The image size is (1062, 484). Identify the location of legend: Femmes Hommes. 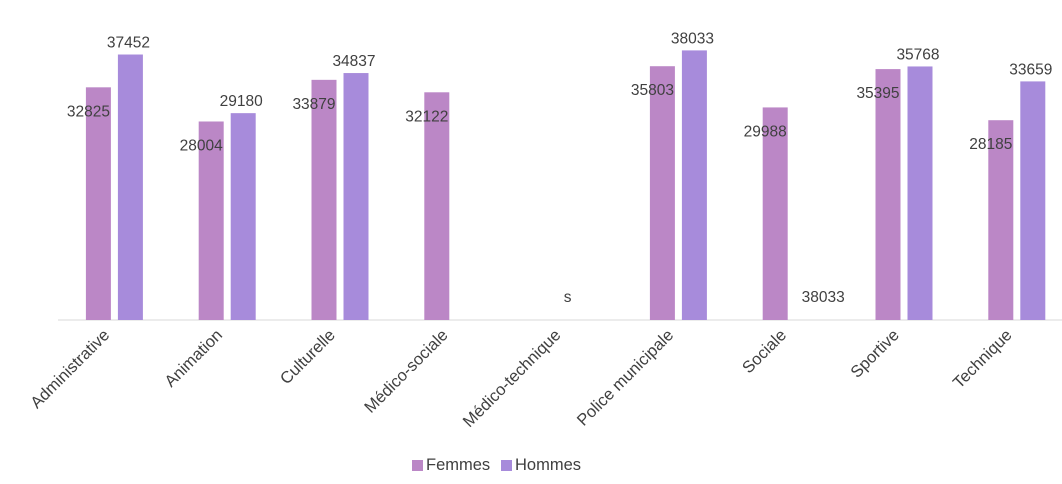
(496, 465).